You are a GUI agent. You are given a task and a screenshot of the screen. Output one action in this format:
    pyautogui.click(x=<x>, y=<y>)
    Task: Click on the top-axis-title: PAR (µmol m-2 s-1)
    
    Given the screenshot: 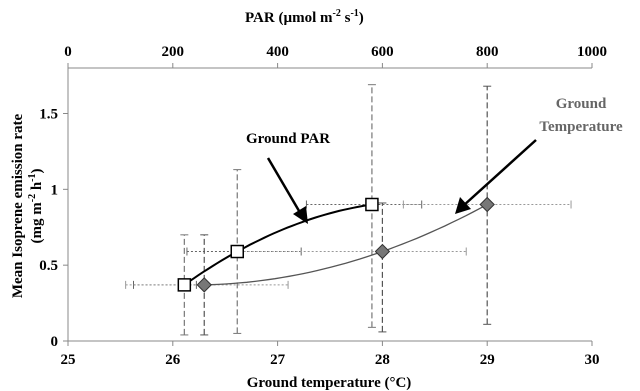 What is the action you would take?
    pyautogui.click(x=304, y=17)
    